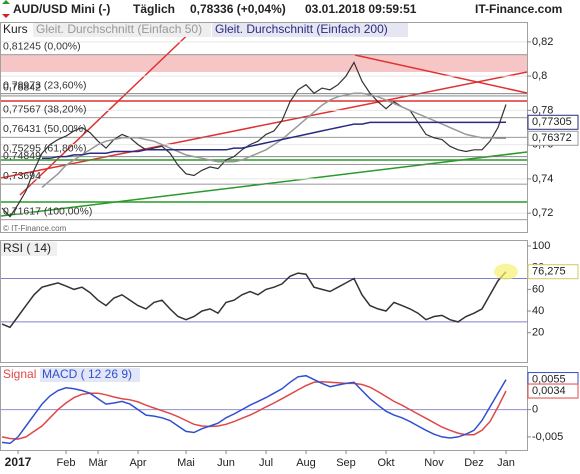  I want to click on level-label: 0,78973 (23,60%), so click(44, 85).